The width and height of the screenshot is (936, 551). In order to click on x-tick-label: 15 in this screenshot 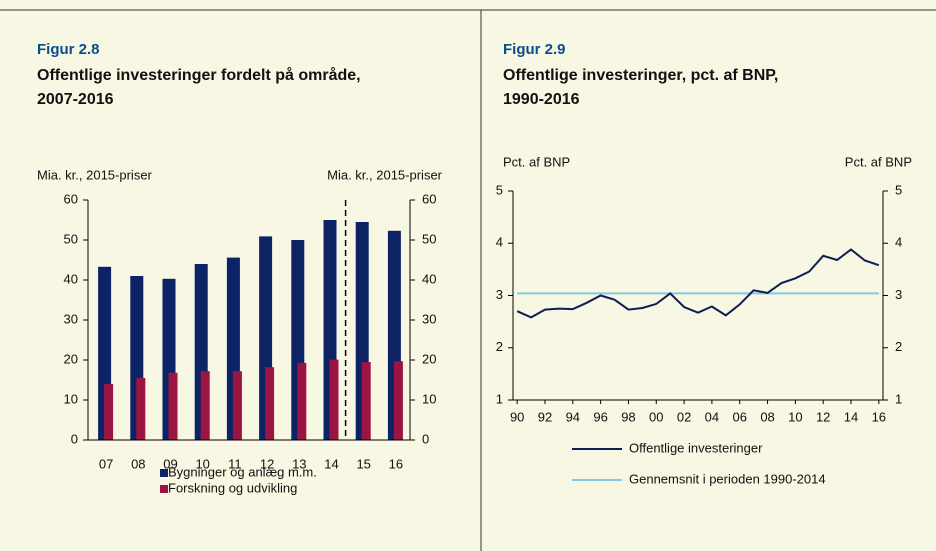, I will do `click(363, 463)`.